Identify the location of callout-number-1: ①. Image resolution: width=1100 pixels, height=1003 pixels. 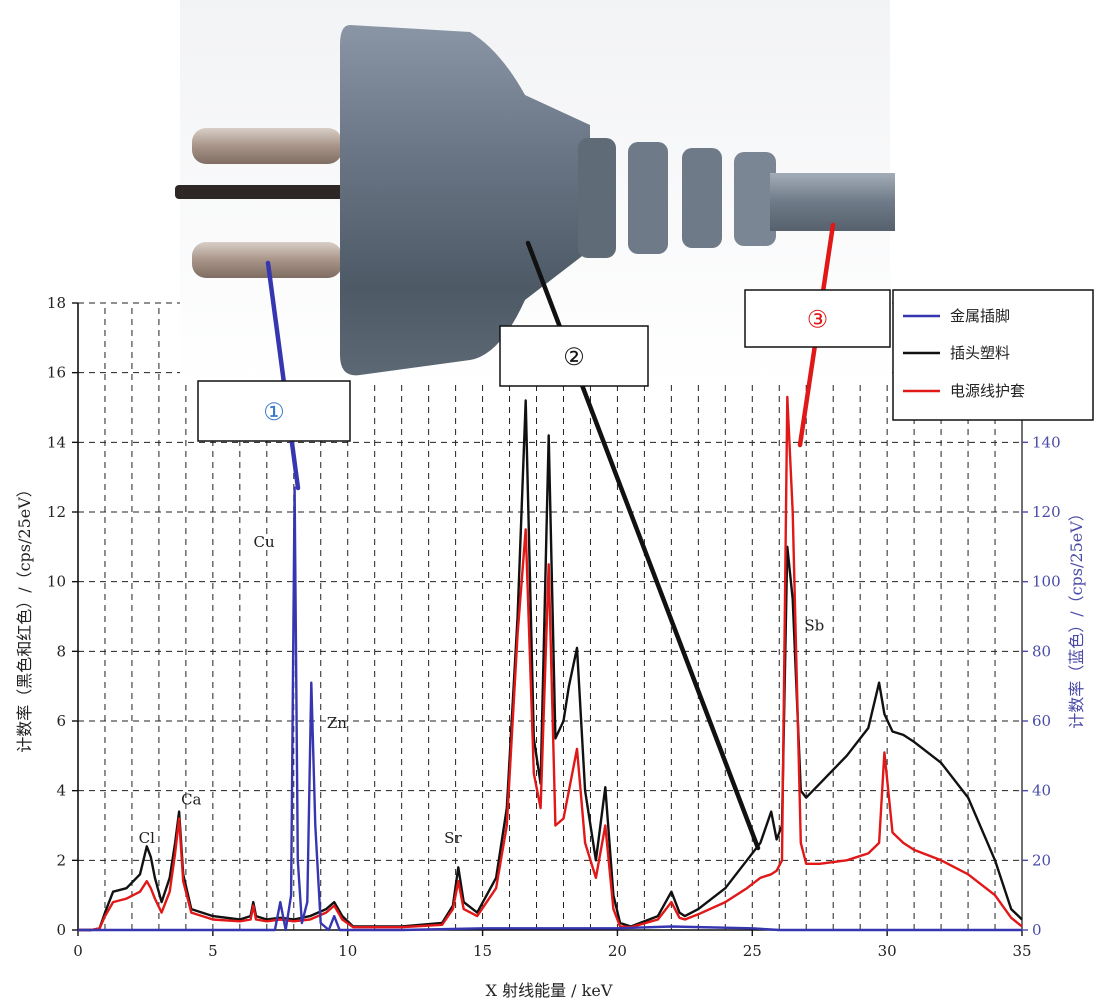
(274, 412).